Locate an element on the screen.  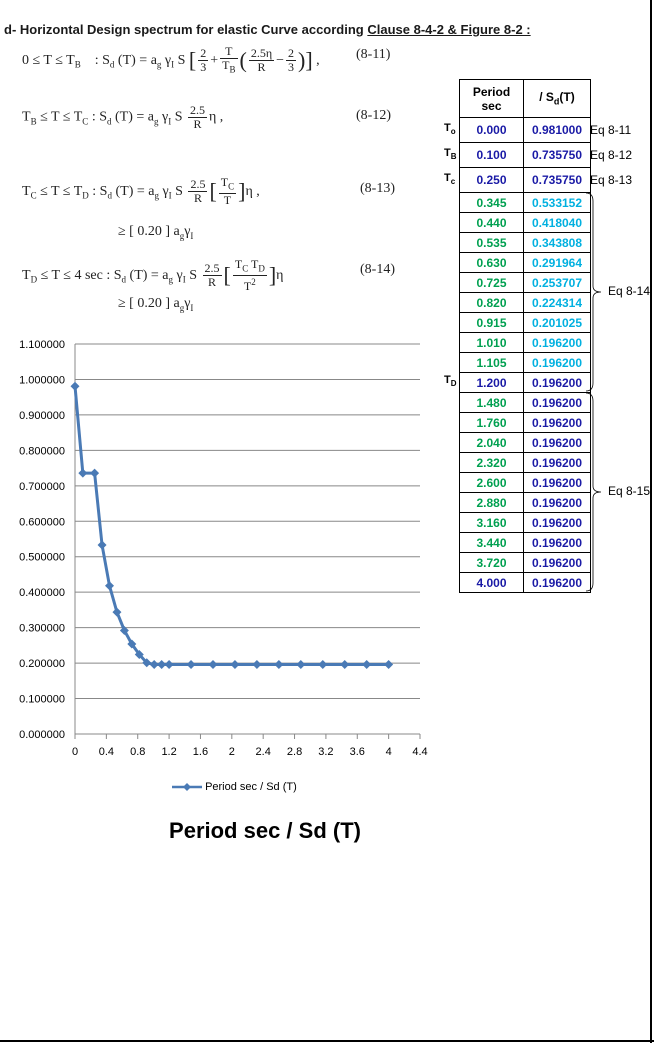
sd-cell: 0.343808 is located at coordinates (557, 242).